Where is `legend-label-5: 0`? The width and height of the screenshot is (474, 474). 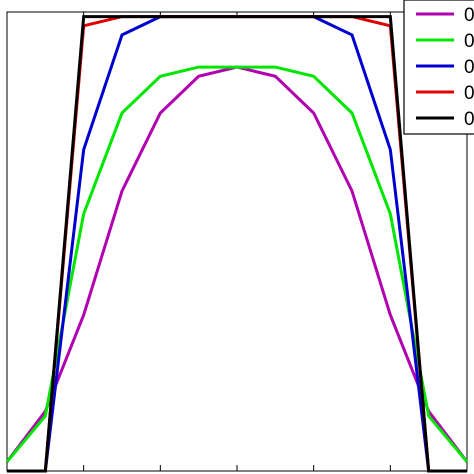
legend-label-5: 0 is located at coordinates (469, 119).